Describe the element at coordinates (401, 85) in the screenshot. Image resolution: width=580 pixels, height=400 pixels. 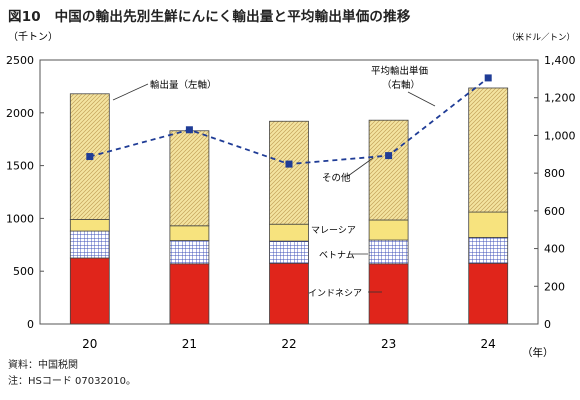
I see `price-annotation-line2: （右軸）` at that location.